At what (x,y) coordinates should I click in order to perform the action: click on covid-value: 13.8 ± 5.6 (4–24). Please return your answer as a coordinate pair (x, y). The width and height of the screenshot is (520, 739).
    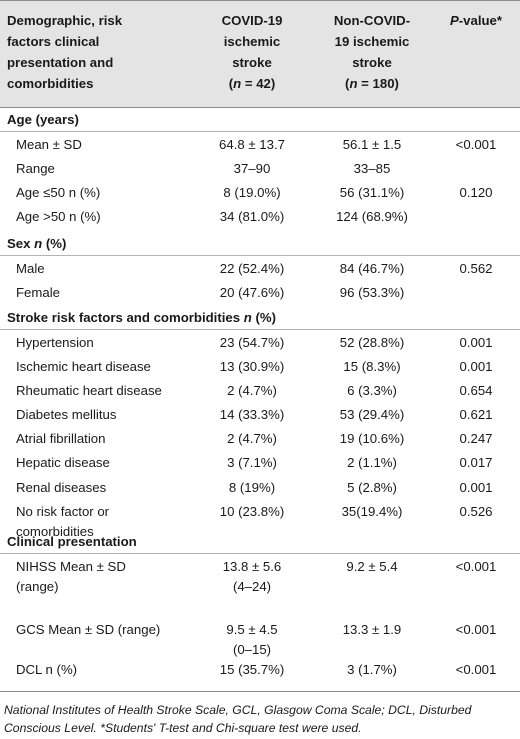
    Looking at the image, I should click on (252, 577).